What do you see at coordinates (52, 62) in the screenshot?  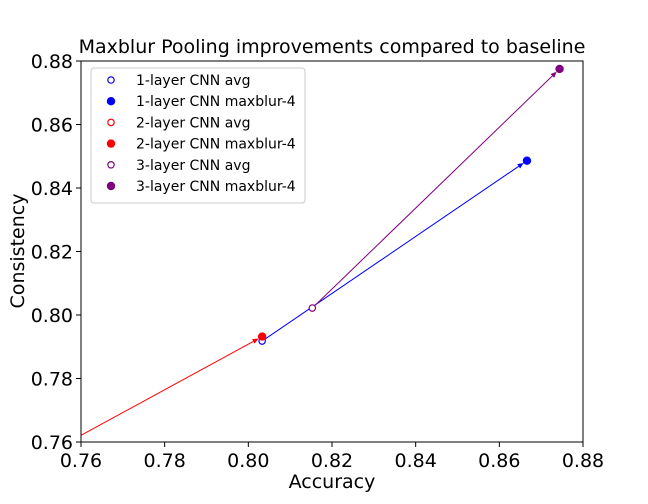 I see `y-tick-label: 0.88` at bounding box center [52, 62].